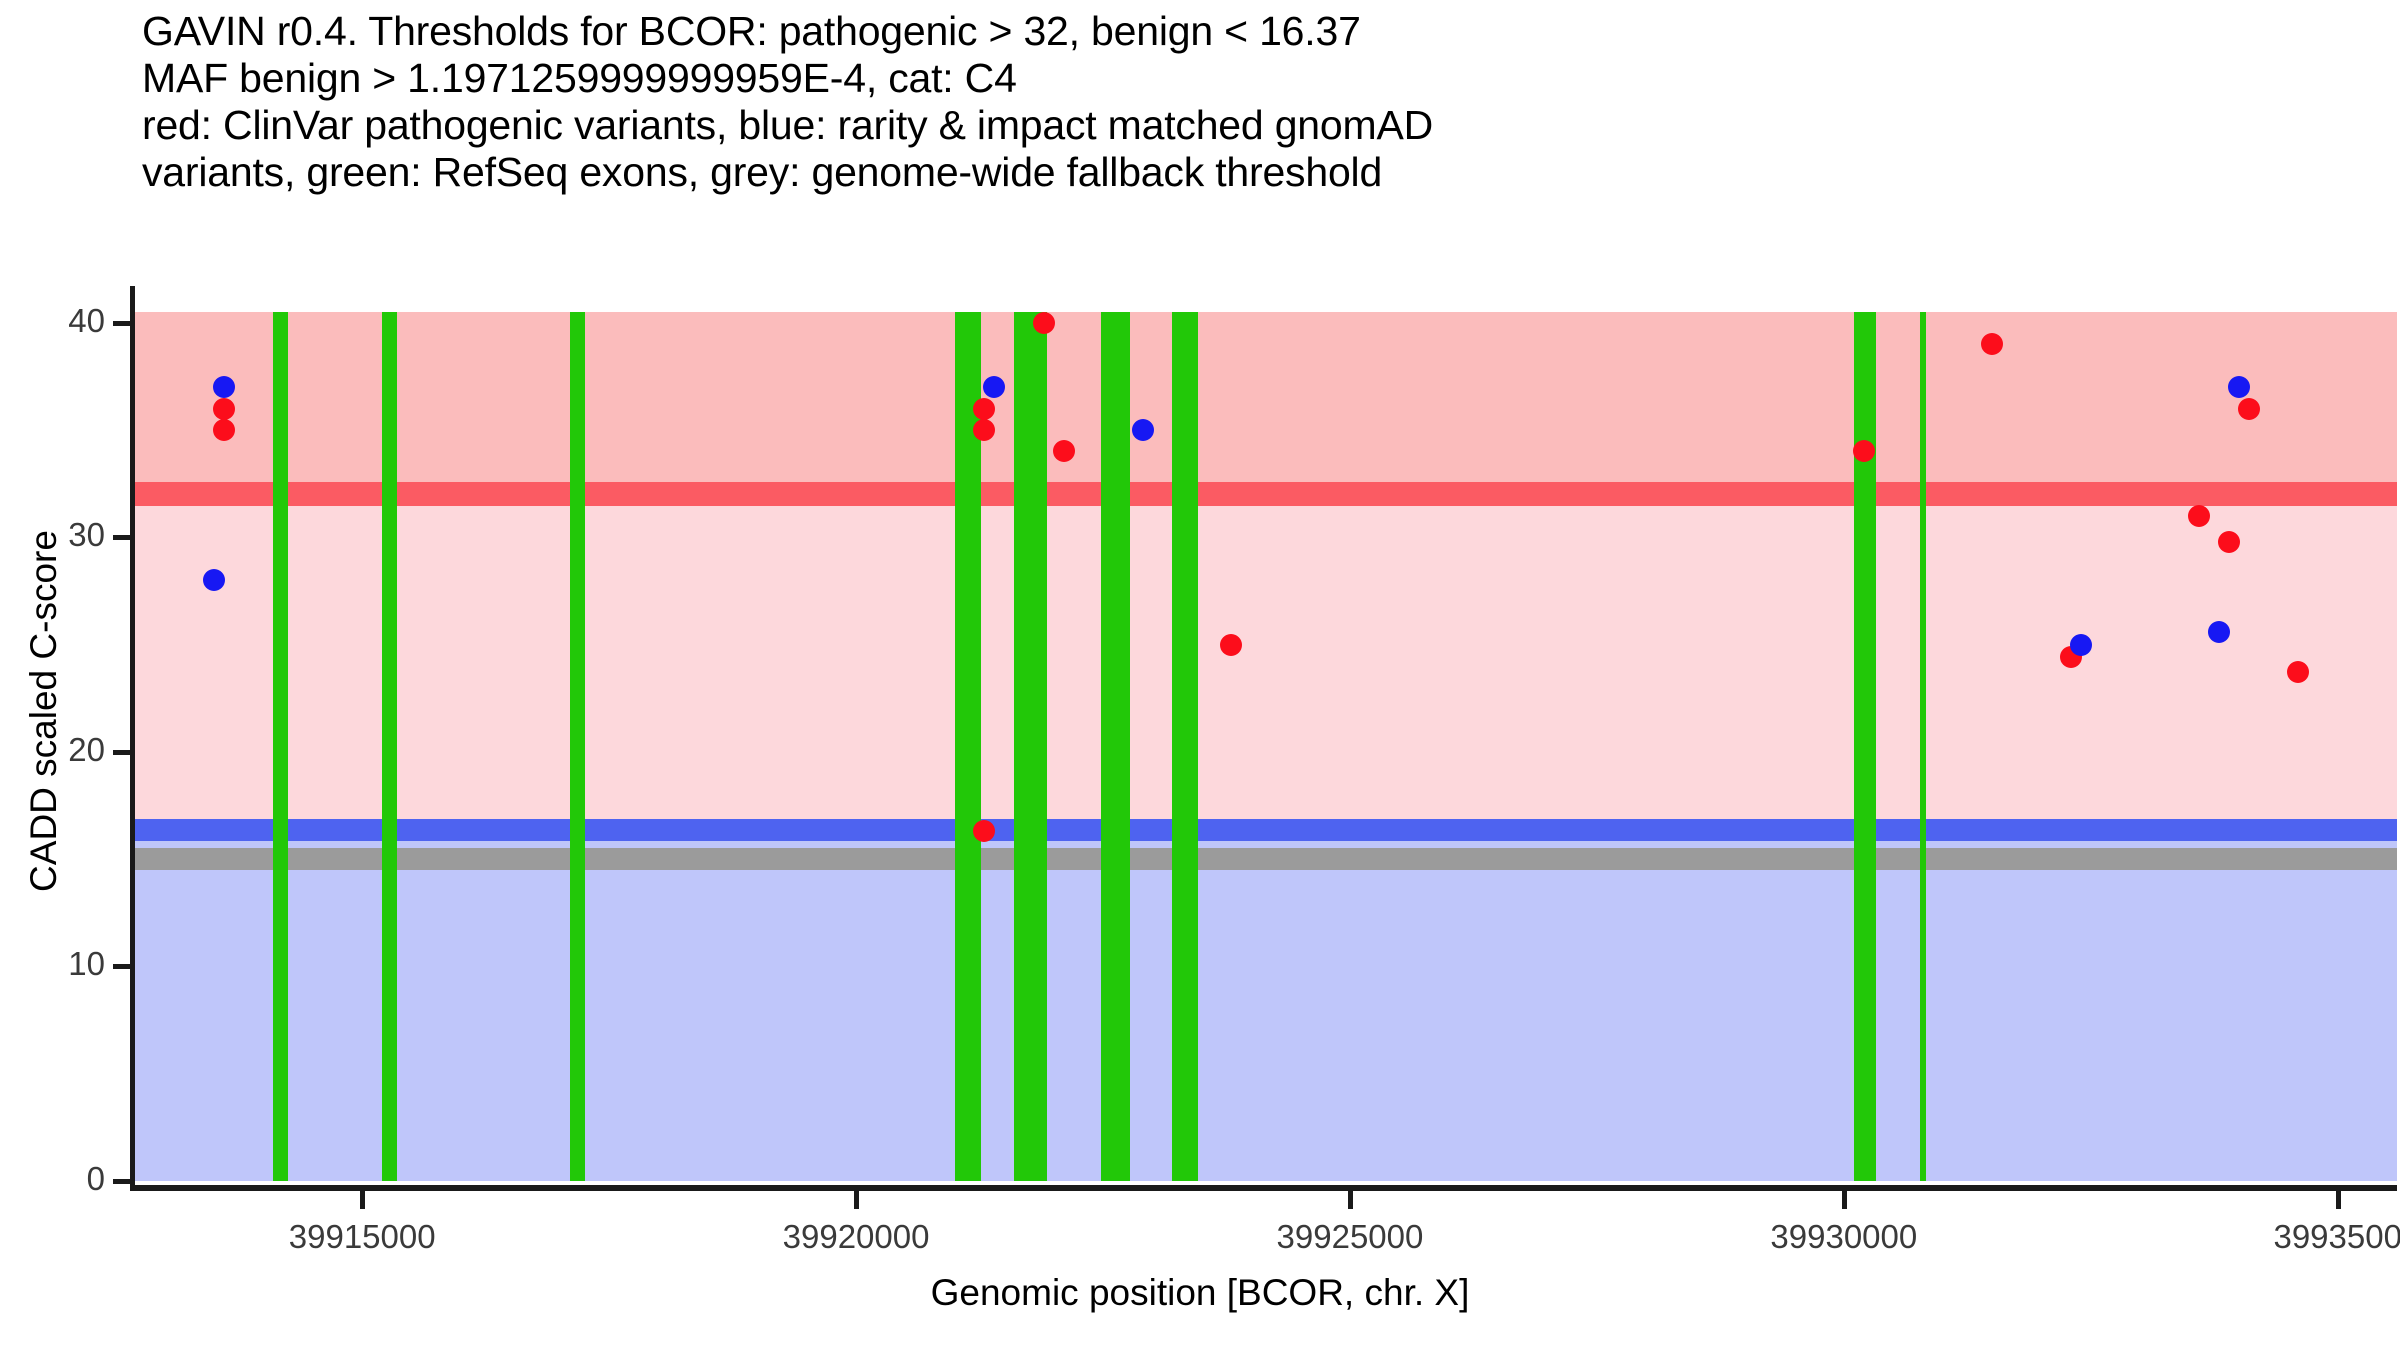  What do you see at coordinates (43, 711) in the screenshot?
I see `y-axis-title: CADD scaled C-score` at bounding box center [43, 711].